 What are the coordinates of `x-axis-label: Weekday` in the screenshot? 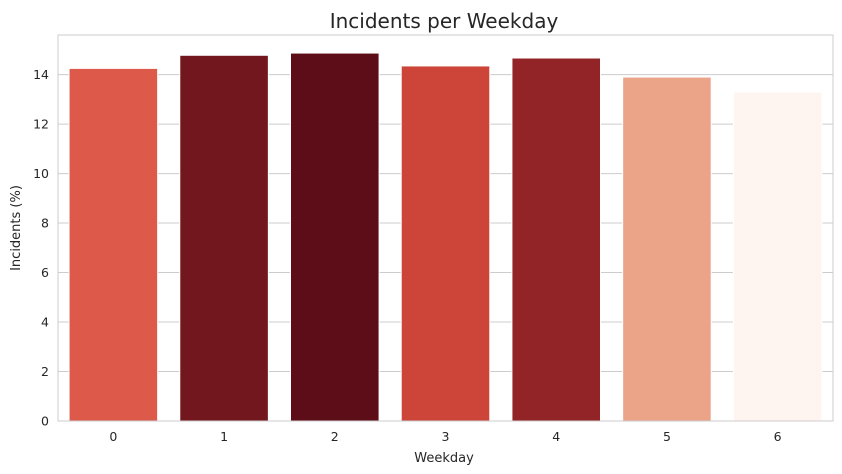 It's located at (444, 458).